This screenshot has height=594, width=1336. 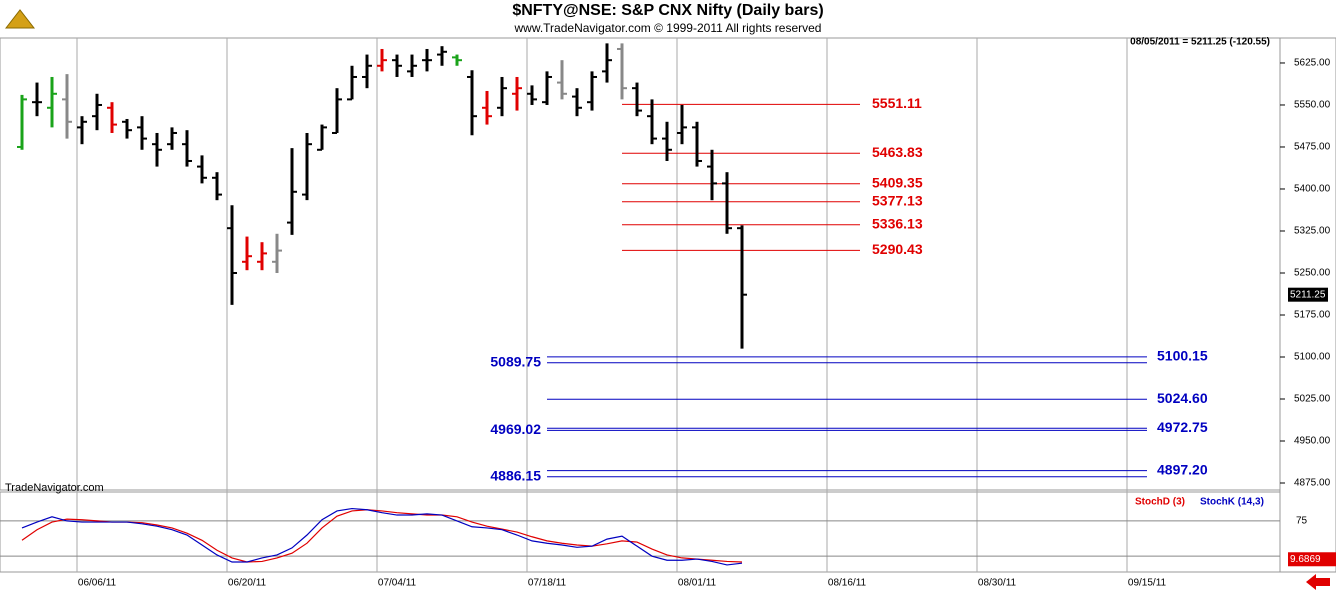 What do you see at coordinates (1312, 273) in the screenshot?
I see `y-tick-label: 5250.00` at bounding box center [1312, 273].